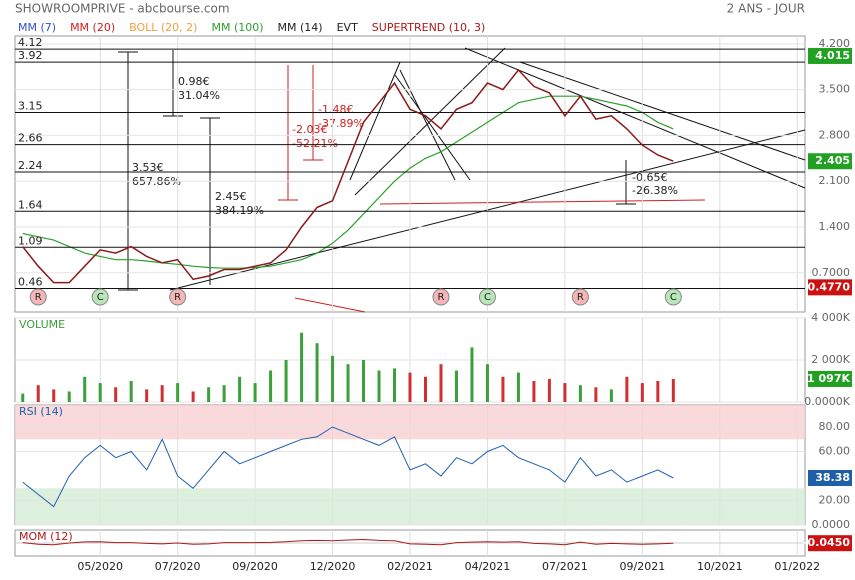 The image size is (855, 580). What do you see at coordinates (178, 566) in the screenshot?
I see `x-tick-label: 07/2020` at bounding box center [178, 566].